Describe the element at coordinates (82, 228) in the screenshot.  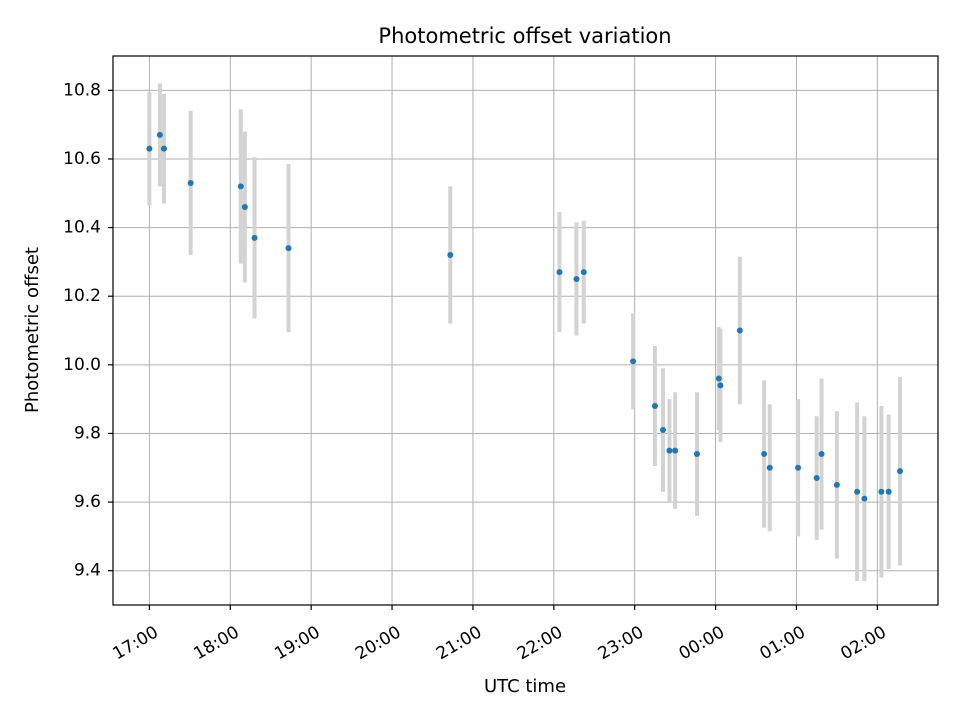
I see `y-tick-label: 10.4` at that location.